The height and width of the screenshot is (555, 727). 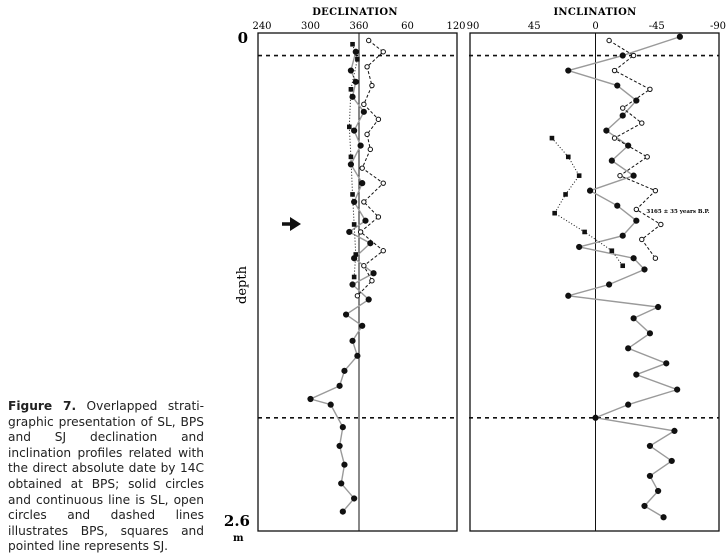 What do you see at coordinates (42, 406) in the screenshot?
I see `caption-label: Figure 7.` at bounding box center [42, 406].